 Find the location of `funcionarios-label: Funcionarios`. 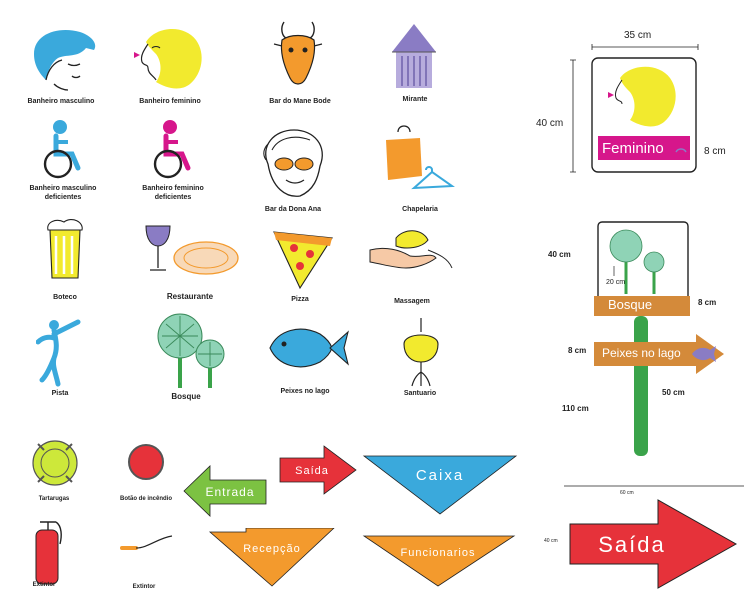

funcionarios-label: Funcionarios is located at coordinates (438, 553).